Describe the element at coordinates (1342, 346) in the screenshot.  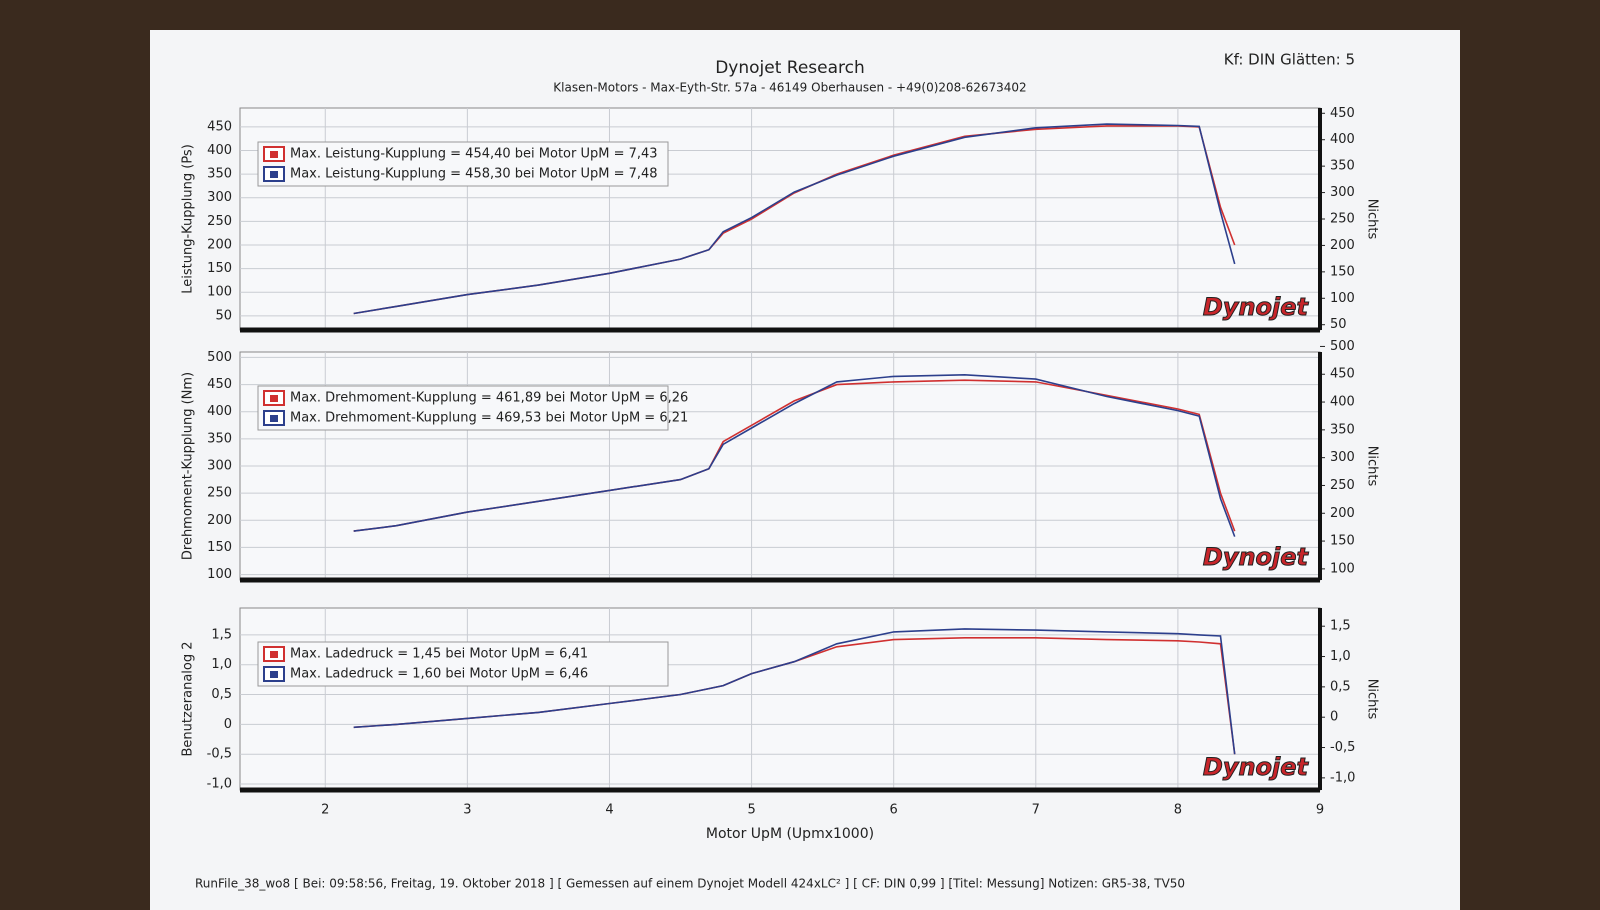
I see `y2-tick-label: 500` at that location.